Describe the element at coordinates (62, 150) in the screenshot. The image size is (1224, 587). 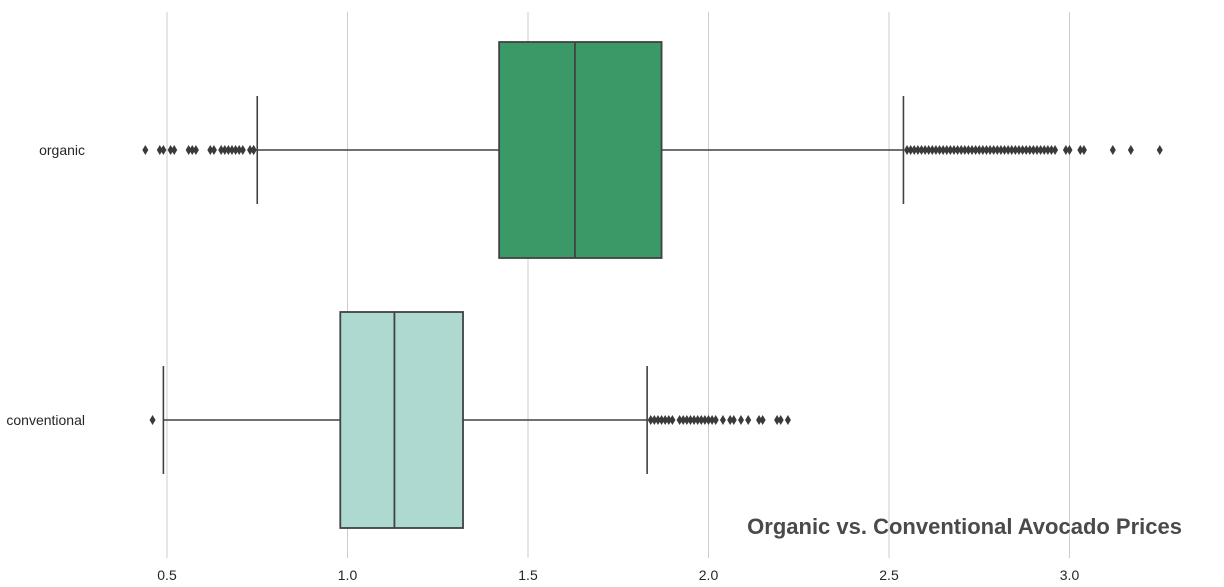
I see `category-label-organic: organic` at that location.